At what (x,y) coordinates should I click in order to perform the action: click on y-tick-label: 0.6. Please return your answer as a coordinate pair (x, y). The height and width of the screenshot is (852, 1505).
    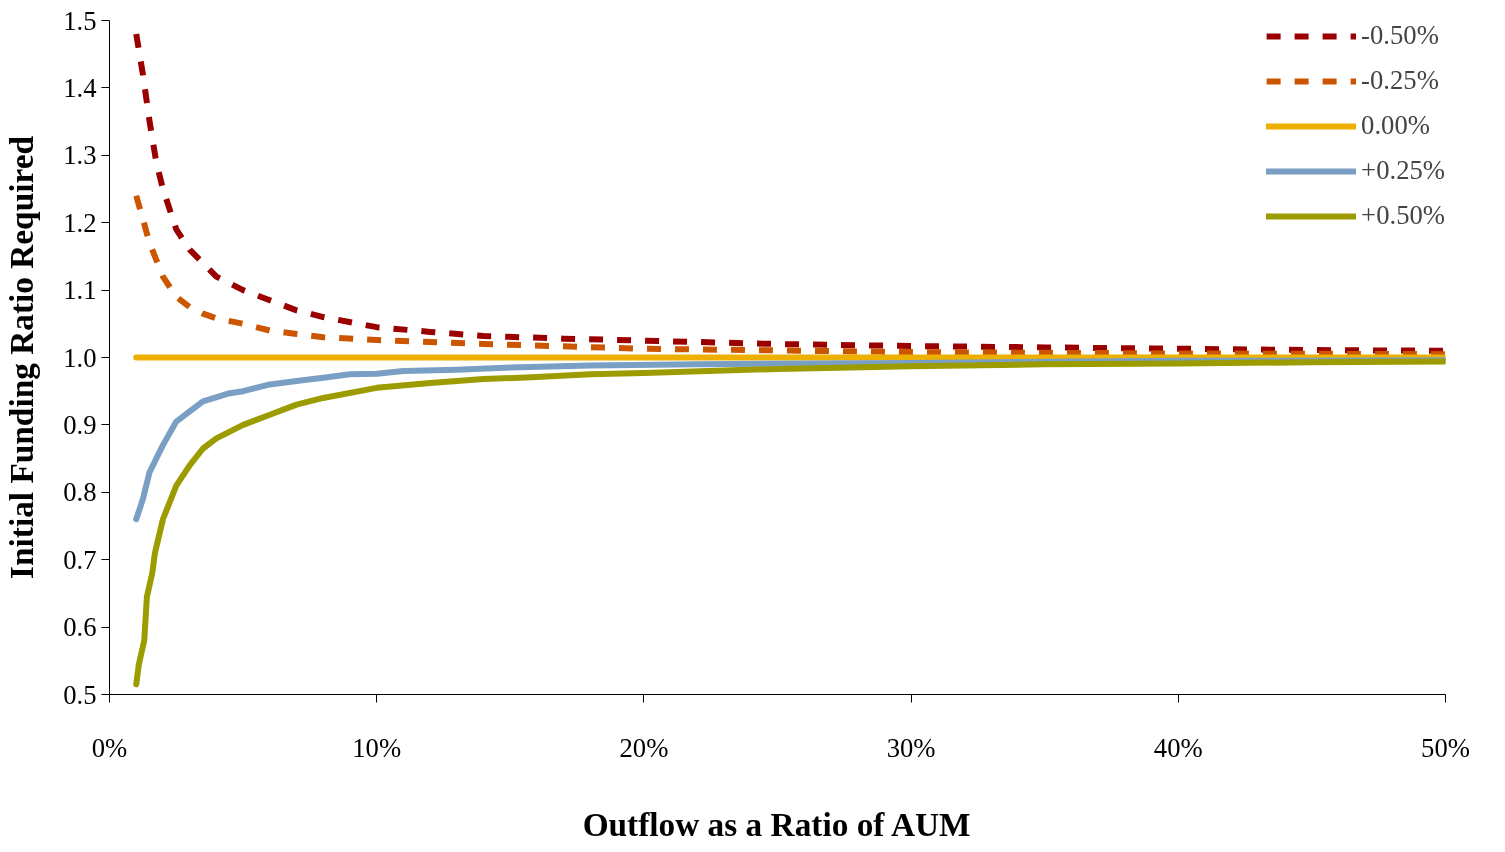
    Looking at the image, I should click on (80, 627).